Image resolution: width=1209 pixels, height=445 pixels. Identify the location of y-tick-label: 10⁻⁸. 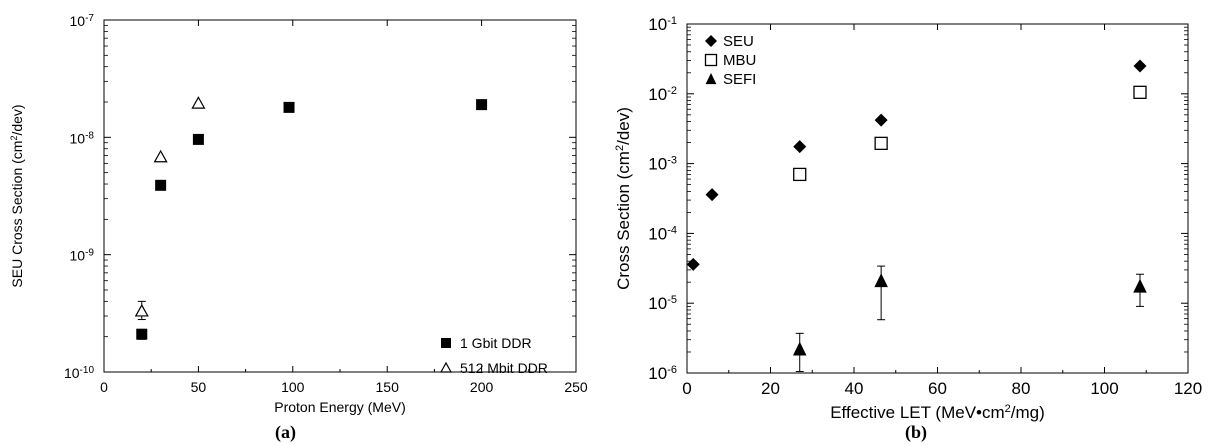
(82, 138).